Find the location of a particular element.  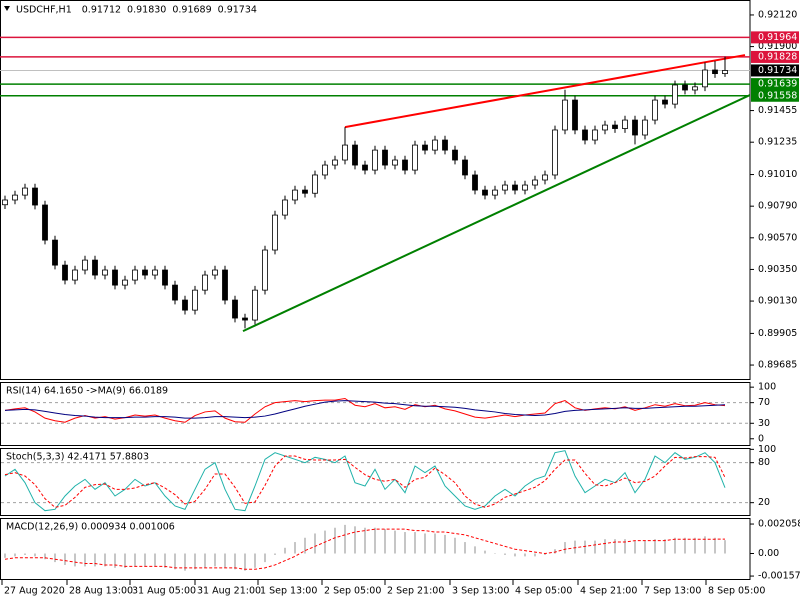

y-tick-label: 0.90130 is located at coordinates (777, 301).